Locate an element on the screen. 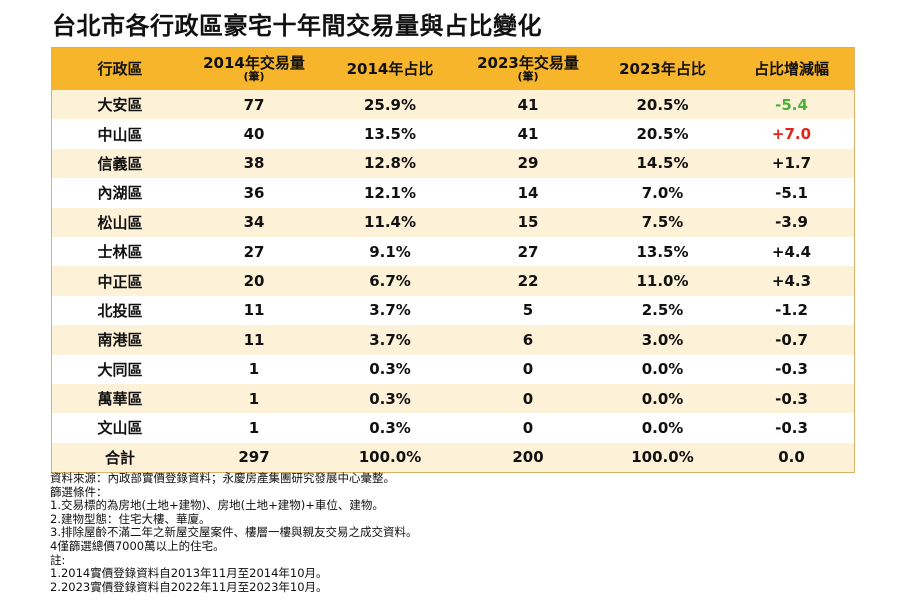 Image resolution: width=900 pixels, height=600 pixels. header-label: 2014年占比 is located at coordinates (390, 69).